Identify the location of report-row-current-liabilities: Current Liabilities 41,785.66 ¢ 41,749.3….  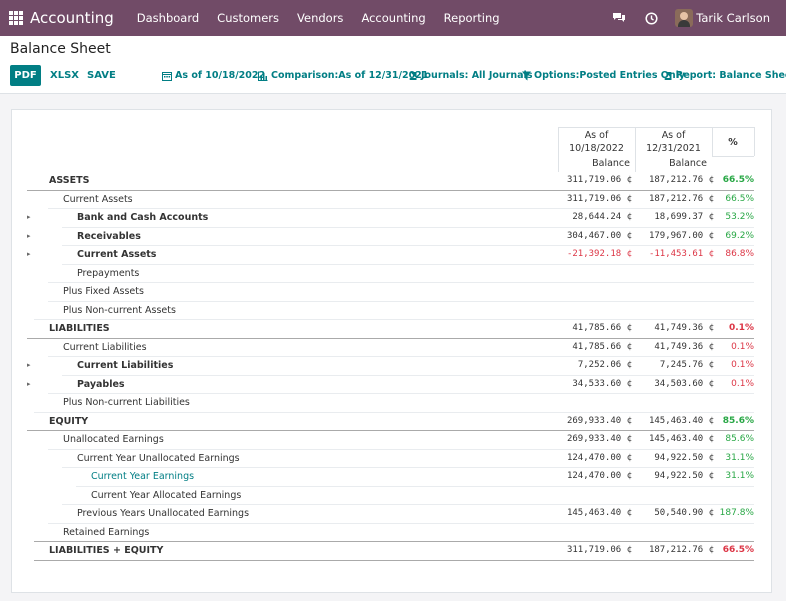
(390, 347).